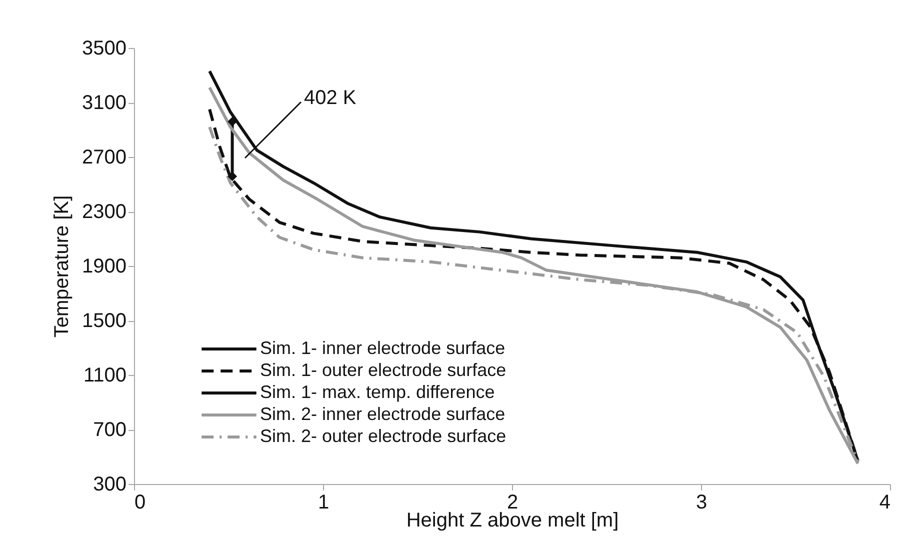 This screenshot has width=897, height=558. I want to click on y-tick-label: 1100, so click(104, 375).